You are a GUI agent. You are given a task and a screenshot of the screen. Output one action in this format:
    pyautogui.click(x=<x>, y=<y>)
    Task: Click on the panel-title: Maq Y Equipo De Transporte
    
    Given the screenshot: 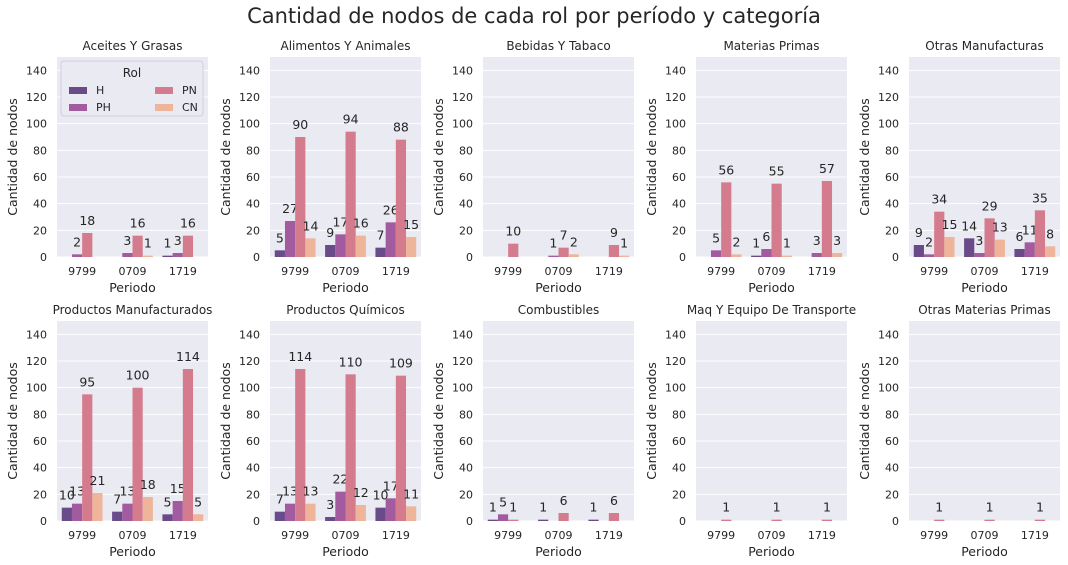 What is the action you would take?
    pyautogui.click(x=771, y=310)
    